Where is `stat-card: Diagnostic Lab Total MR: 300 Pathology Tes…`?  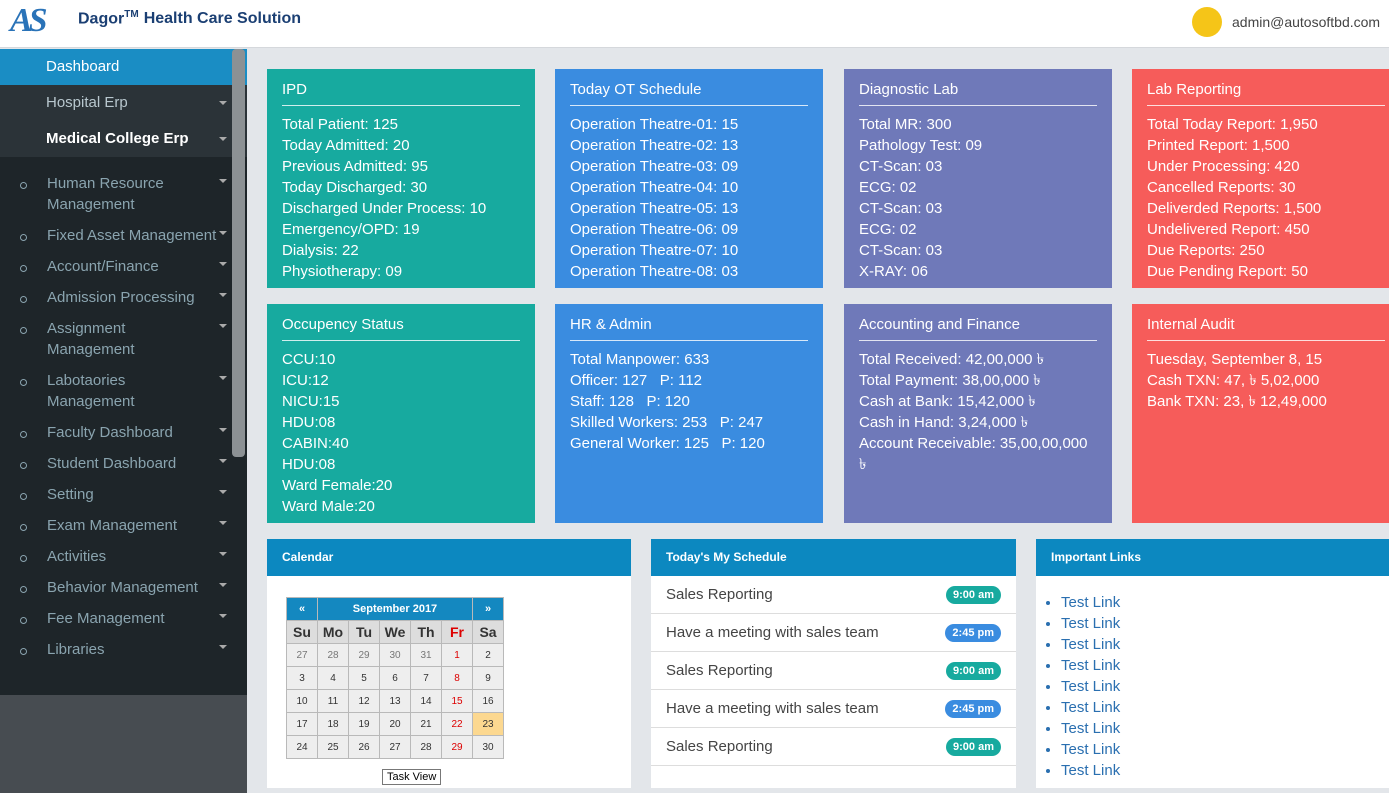 stat-card: Diagnostic Lab Total MR: 300 Pathology Tes… is located at coordinates (978, 178).